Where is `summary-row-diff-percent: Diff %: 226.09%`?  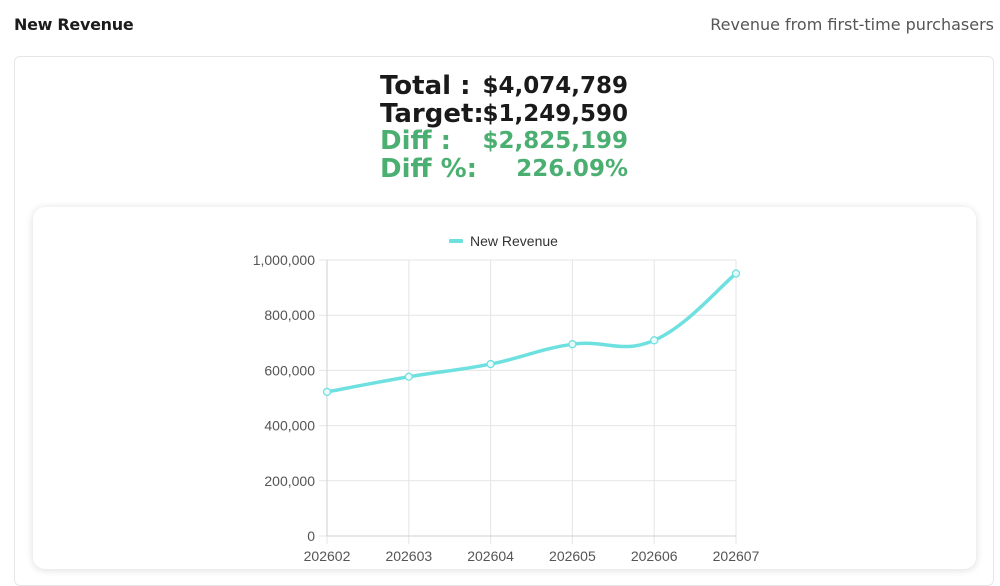 summary-row-diff-percent: Diff %: 226.09% is located at coordinates (510, 168).